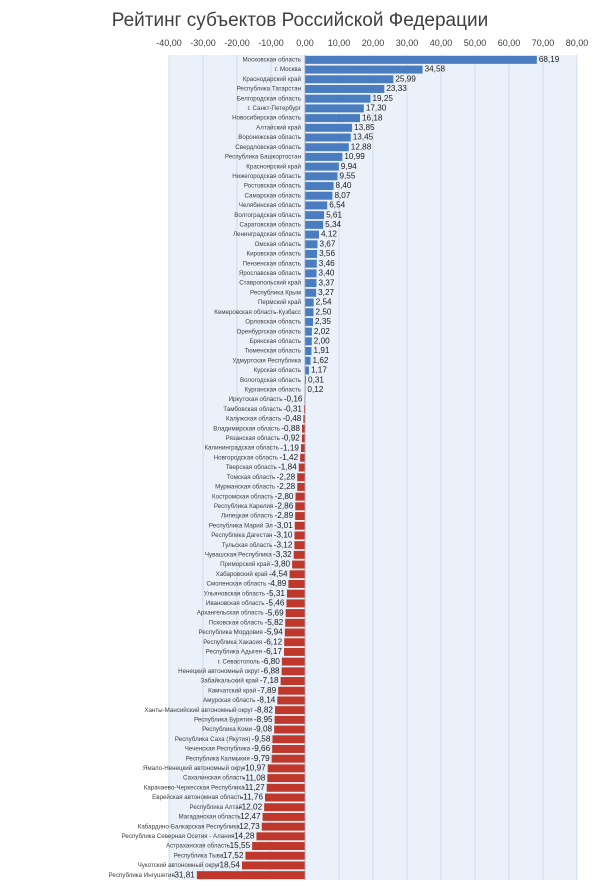 The height and width of the screenshot is (887, 600). What do you see at coordinates (251, 806) in the screenshot?
I see `data-label: -12,02` at bounding box center [251, 806].